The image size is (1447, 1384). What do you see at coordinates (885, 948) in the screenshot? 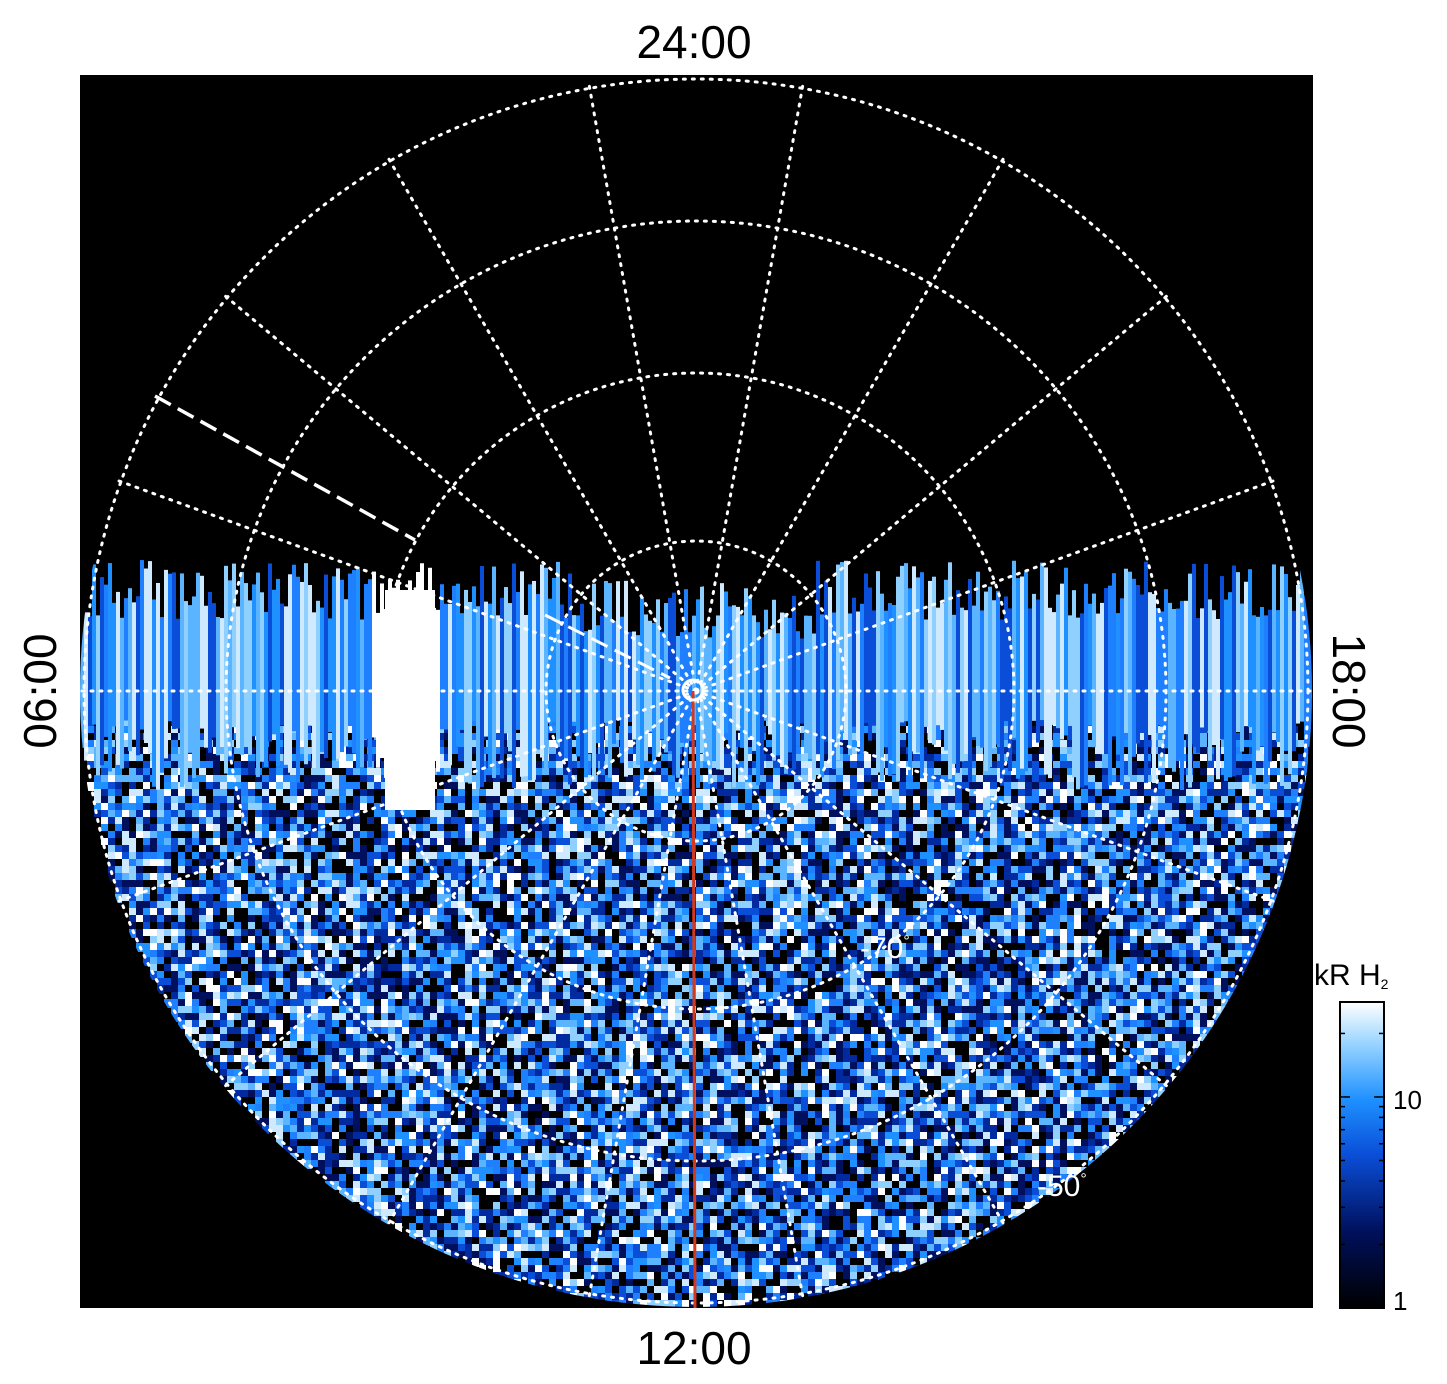
I see `latitude-label-70: -70°` at bounding box center [885, 948].